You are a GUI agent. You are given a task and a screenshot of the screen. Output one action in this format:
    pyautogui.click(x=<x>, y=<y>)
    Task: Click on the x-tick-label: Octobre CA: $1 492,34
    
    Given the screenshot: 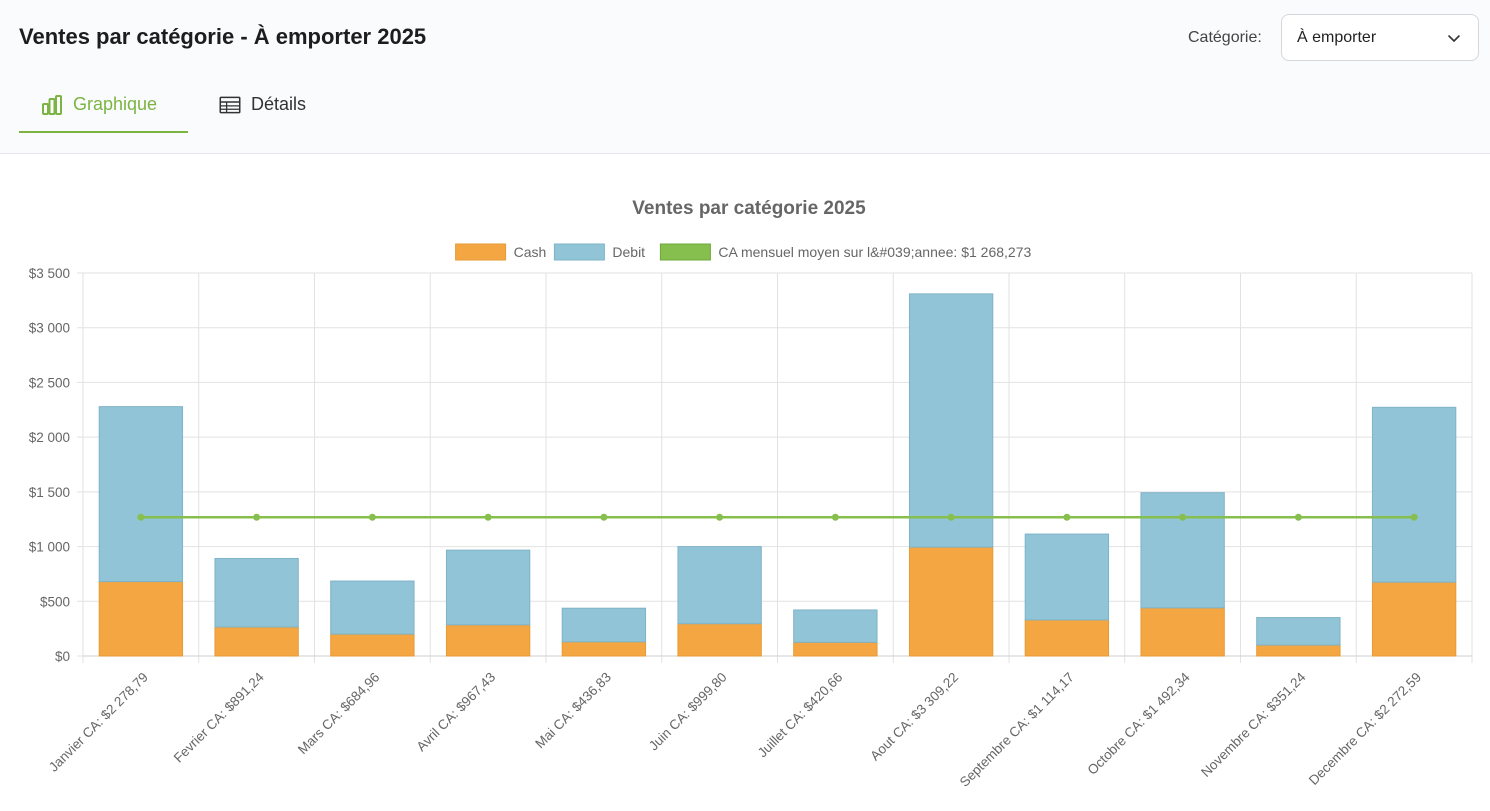 What is the action you would take?
    pyautogui.click(x=1138, y=723)
    